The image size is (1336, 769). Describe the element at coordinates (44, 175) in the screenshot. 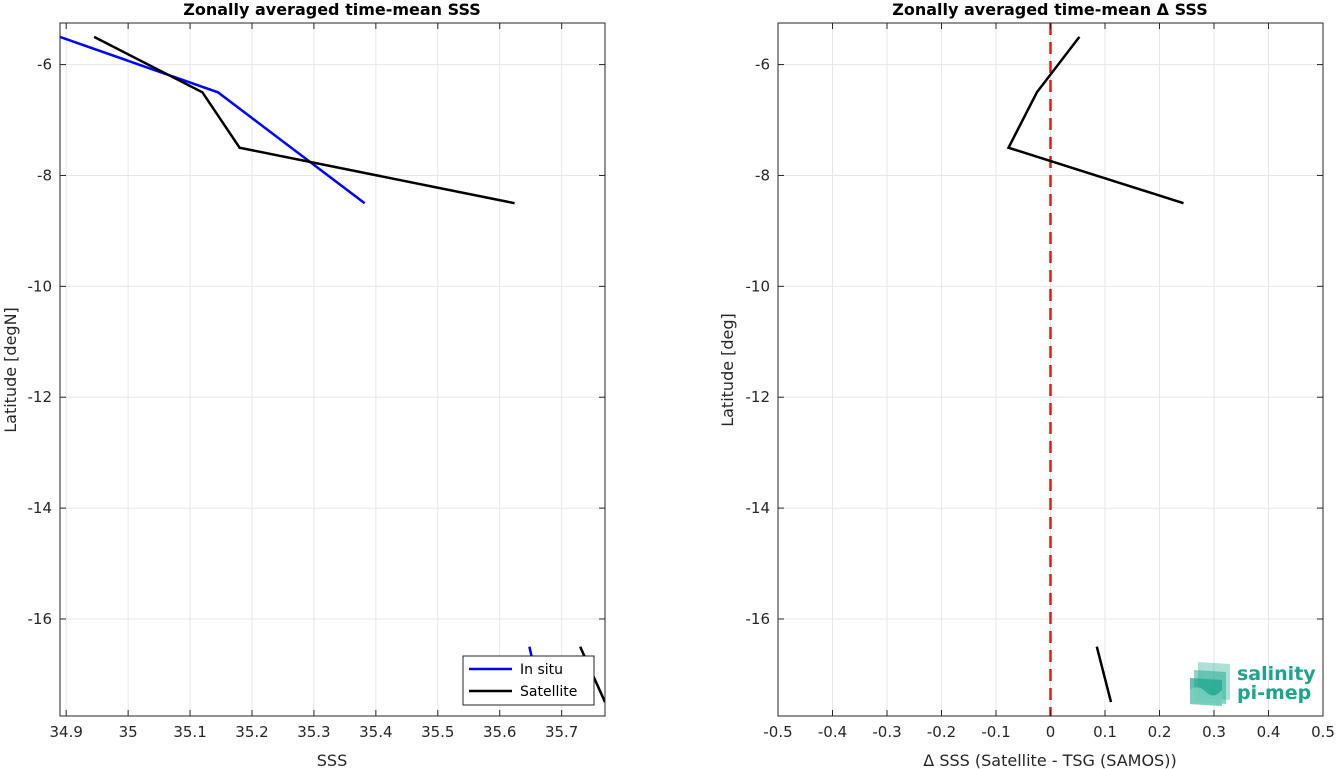

I see `sss-y-tick-label: -8` at that location.